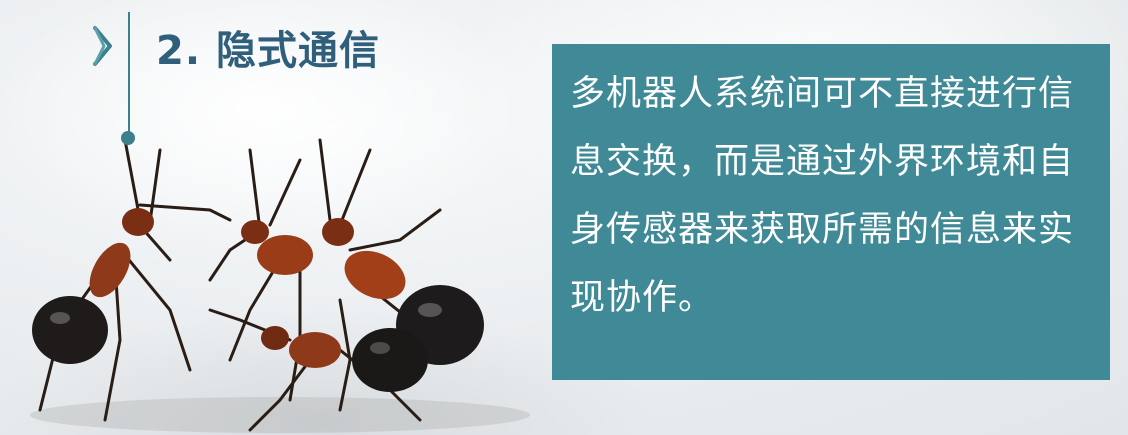  What do you see at coordinates (129, 74) in the screenshot?
I see `timeline-line` at bounding box center [129, 74].